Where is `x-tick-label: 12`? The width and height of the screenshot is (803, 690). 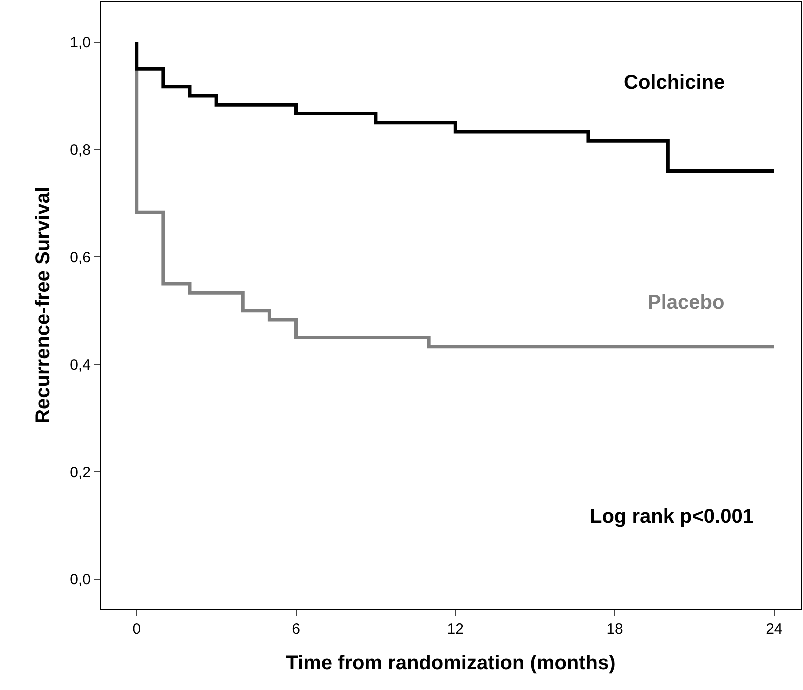 x-tick-label: 12 is located at coordinates (455, 629).